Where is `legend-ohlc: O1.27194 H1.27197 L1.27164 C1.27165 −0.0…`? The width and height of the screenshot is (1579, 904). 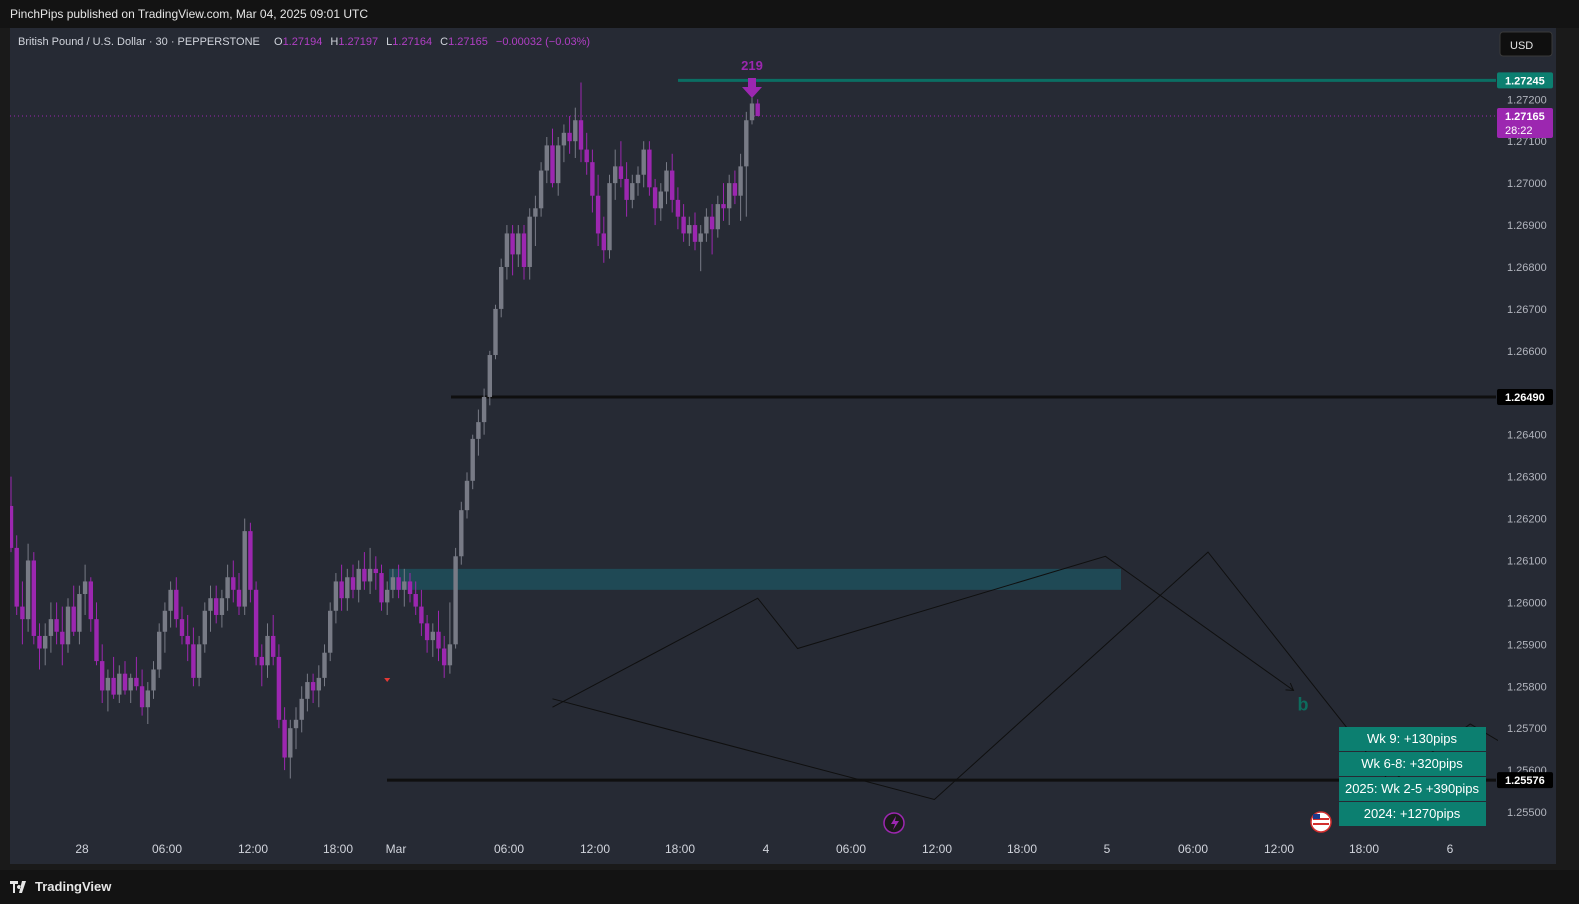
legend-ohlc: O1.27194 H1.27197 L1.27164 C1.27165 −0.0… is located at coordinates (432, 42).